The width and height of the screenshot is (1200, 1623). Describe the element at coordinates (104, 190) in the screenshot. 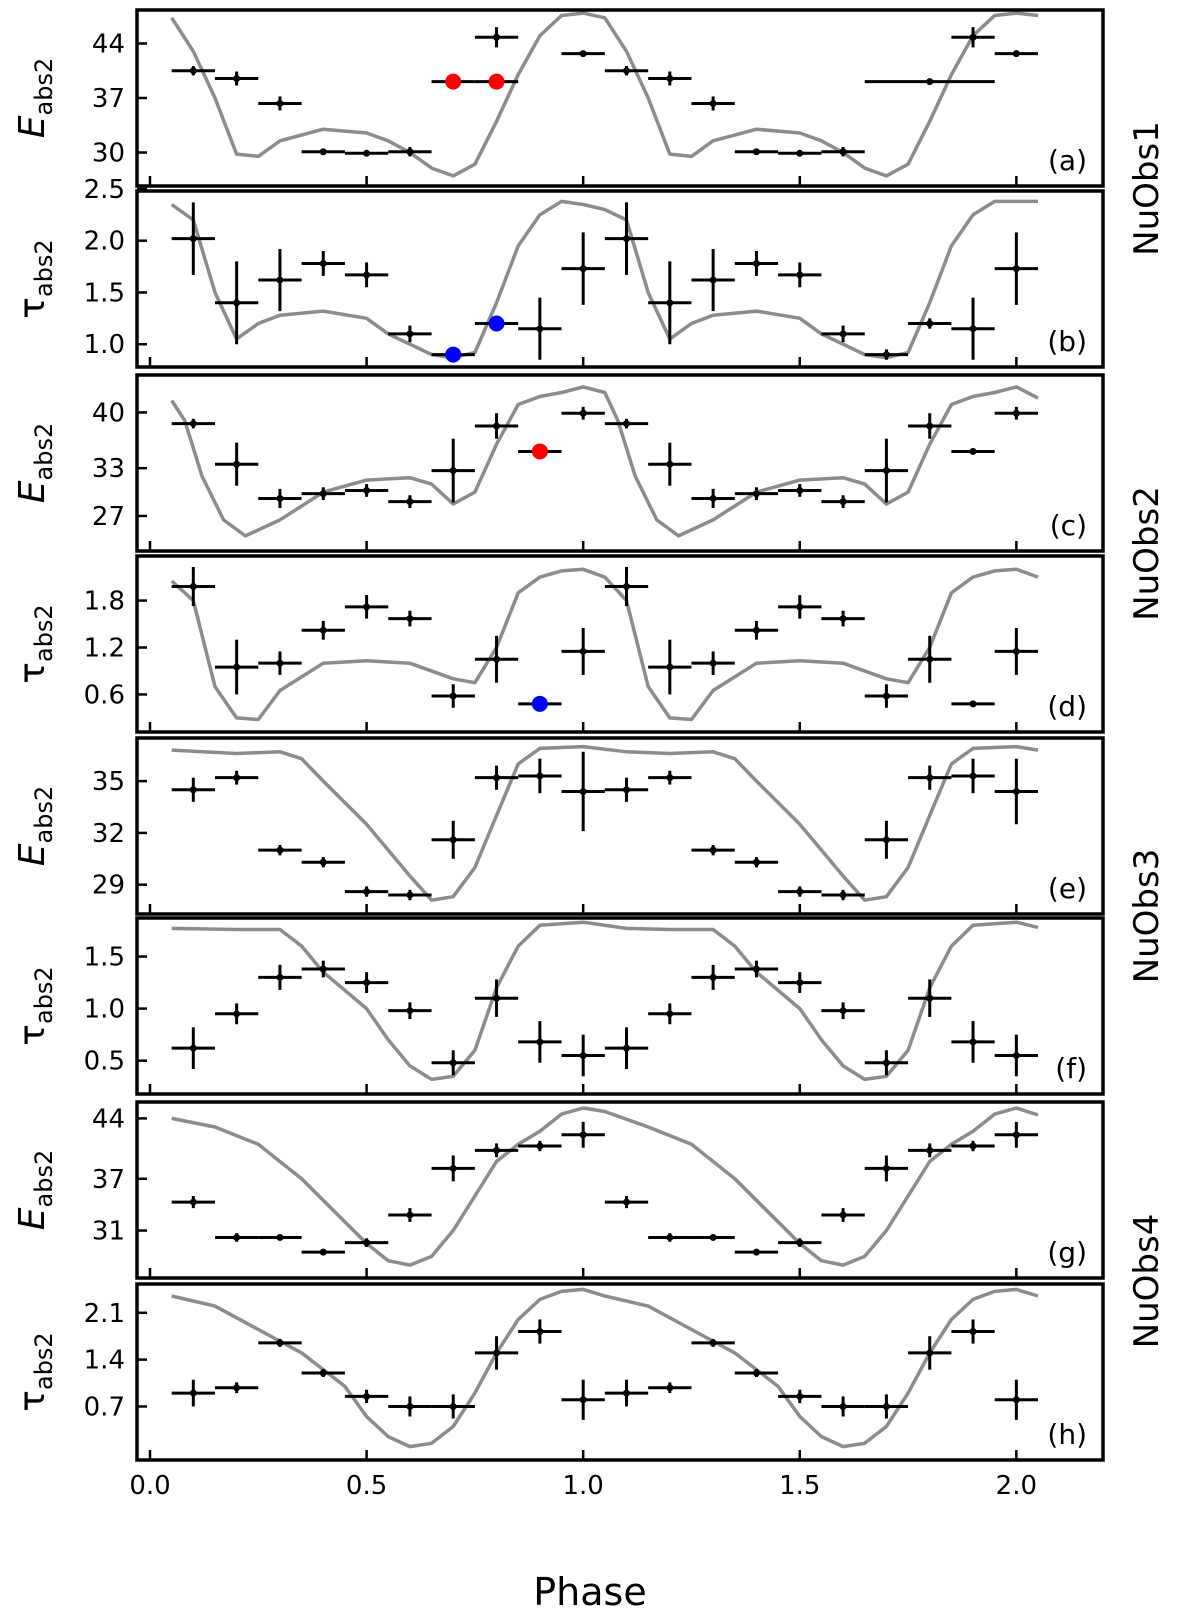

I see `y-tick-label: 2.5` at that location.